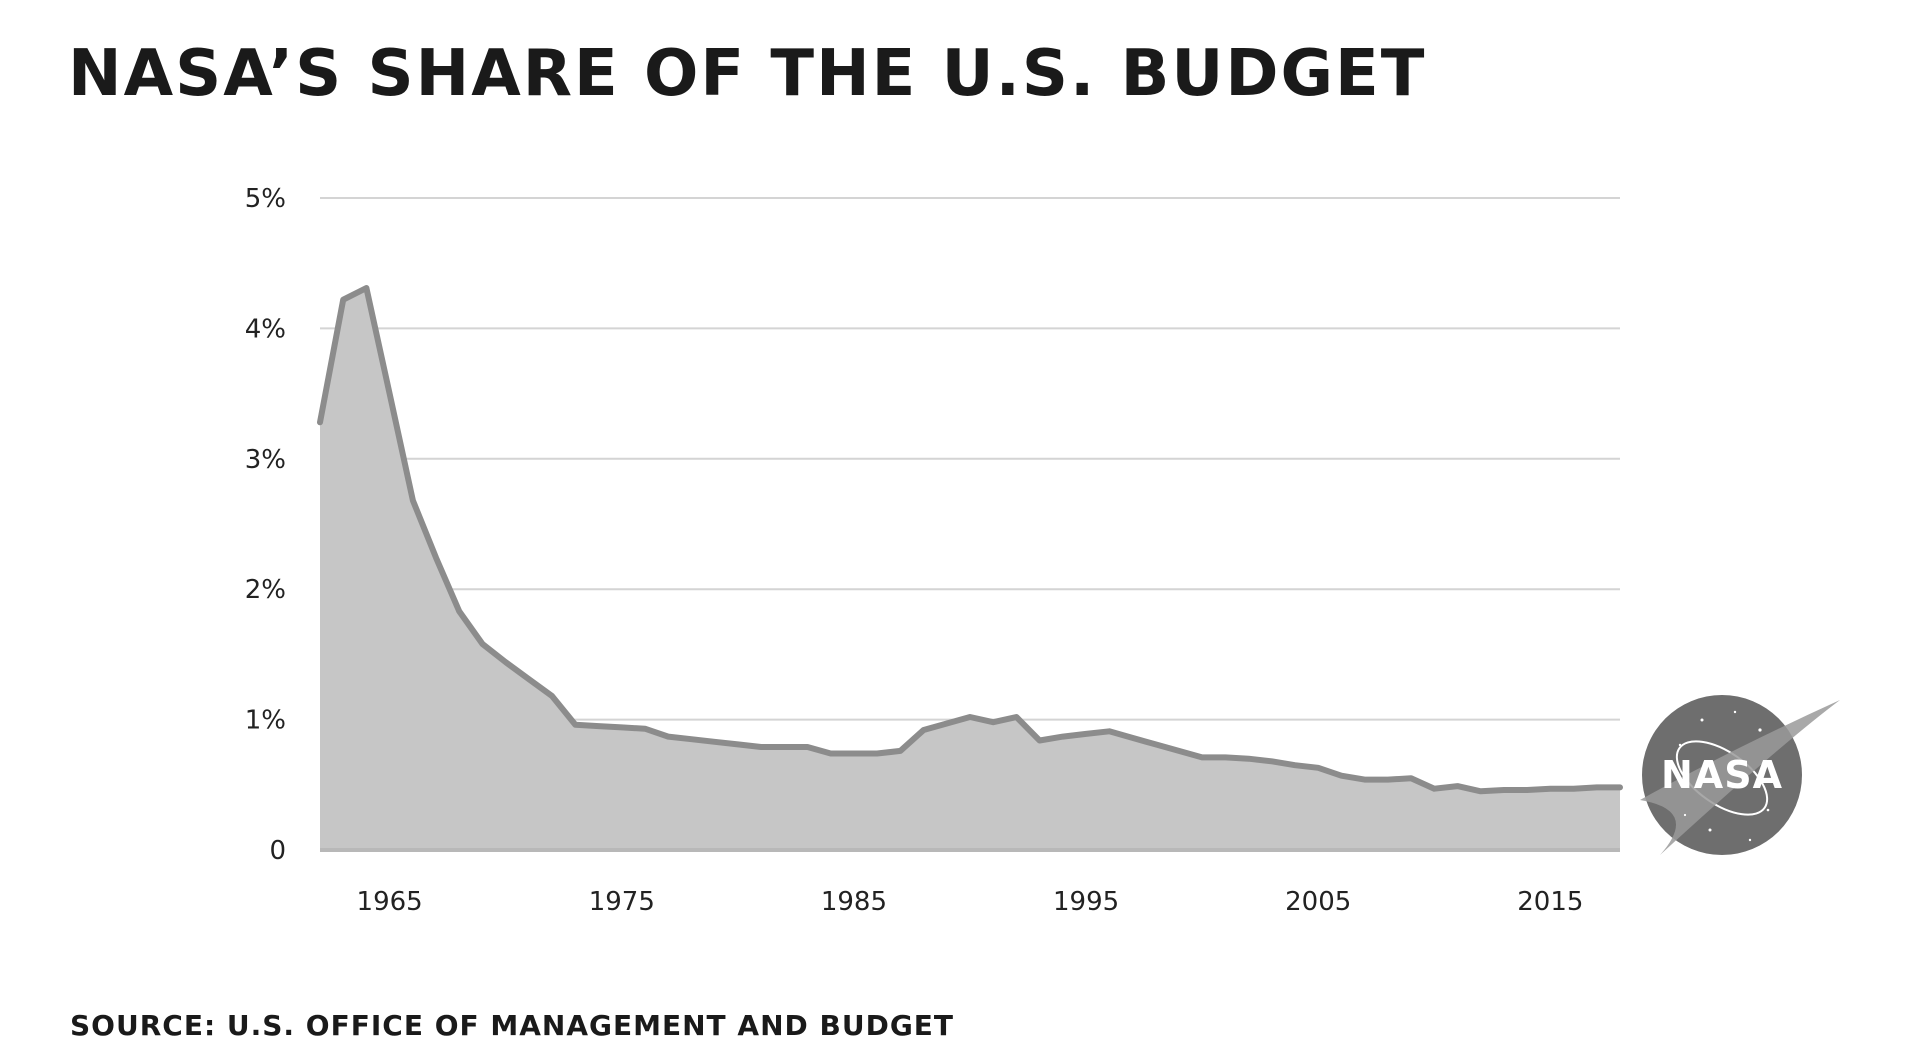 This screenshot has width=1920, height=1060. What do you see at coordinates (390, 902) in the screenshot?
I see `x-tick-label: 1965` at bounding box center [390, 902].